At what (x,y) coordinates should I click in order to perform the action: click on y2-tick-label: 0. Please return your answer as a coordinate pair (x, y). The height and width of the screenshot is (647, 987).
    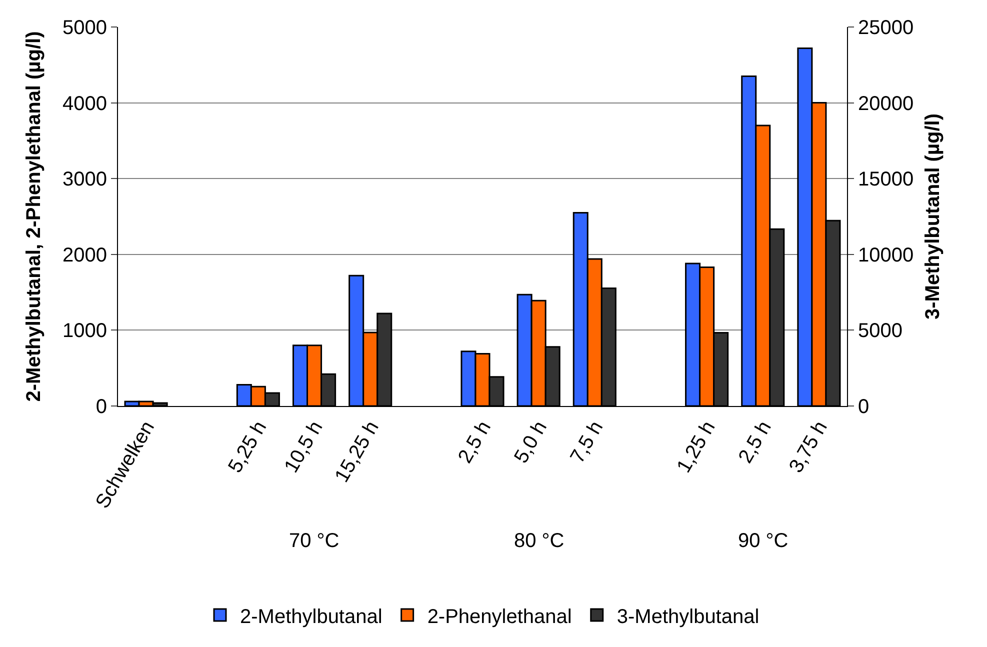
    Looking at the image, I should click on (864, 407).